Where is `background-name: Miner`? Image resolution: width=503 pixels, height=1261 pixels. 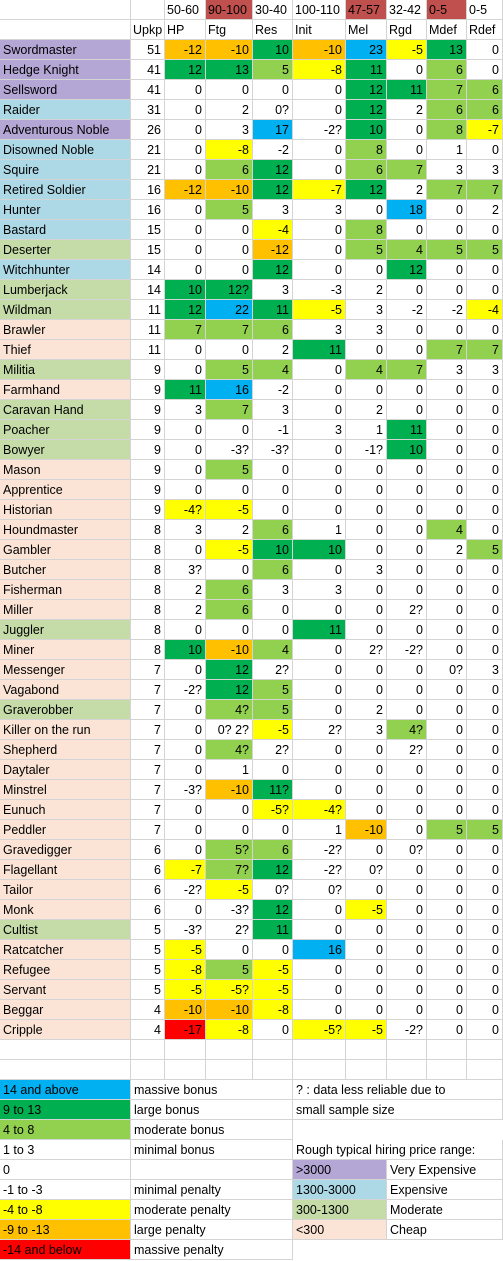
background-name: Miner is located at coordinates (65, 650).